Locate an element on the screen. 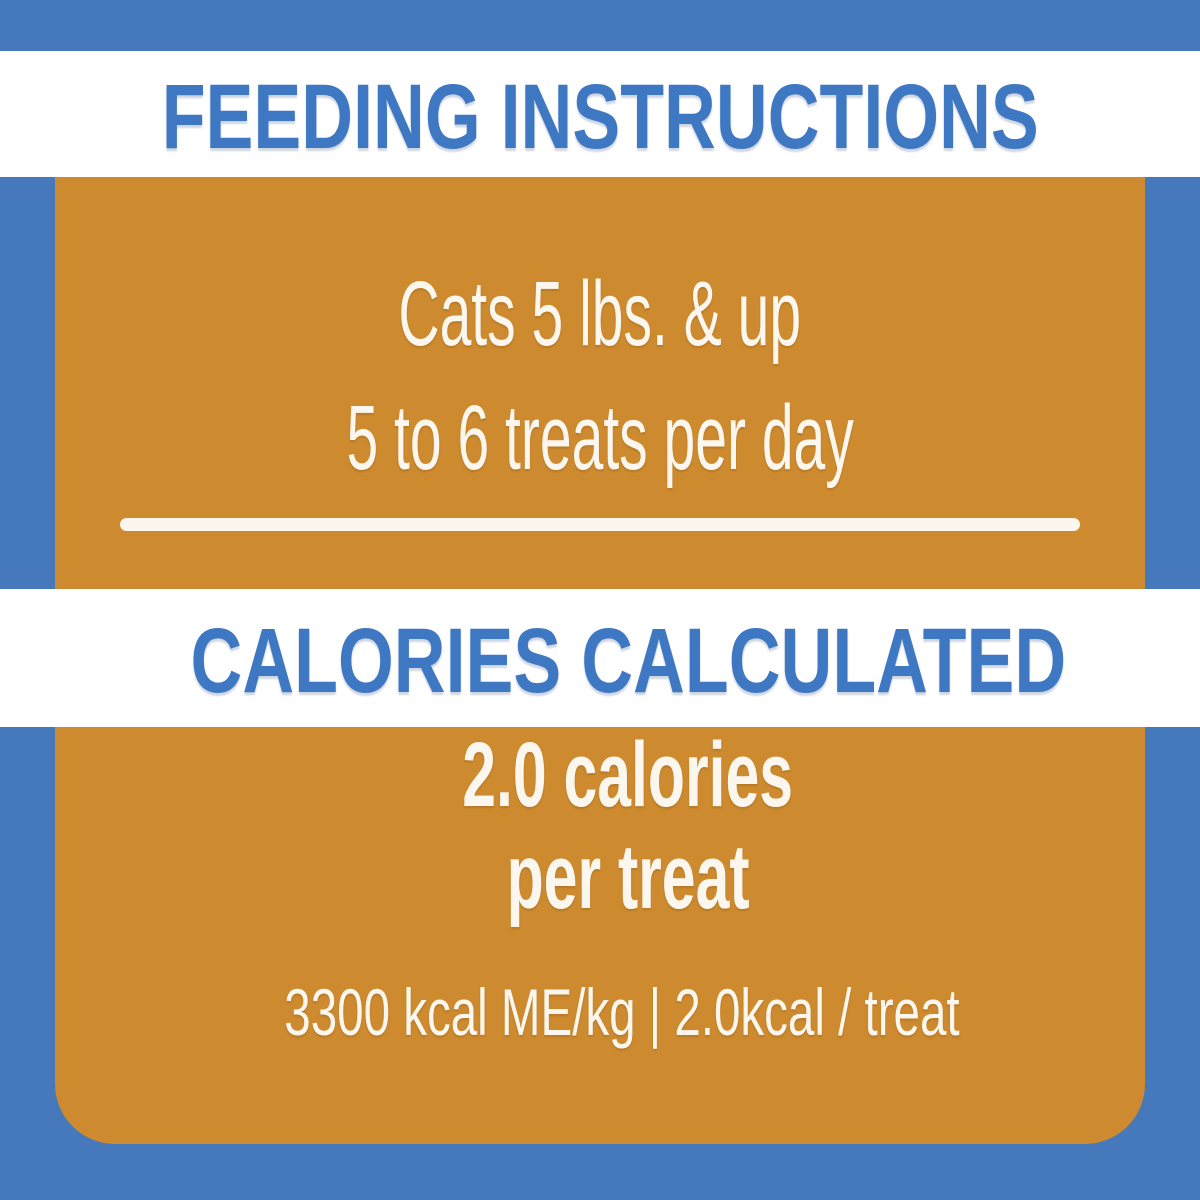  calories-amount-text: 2.0 calories is located at coordinates (628, 775).